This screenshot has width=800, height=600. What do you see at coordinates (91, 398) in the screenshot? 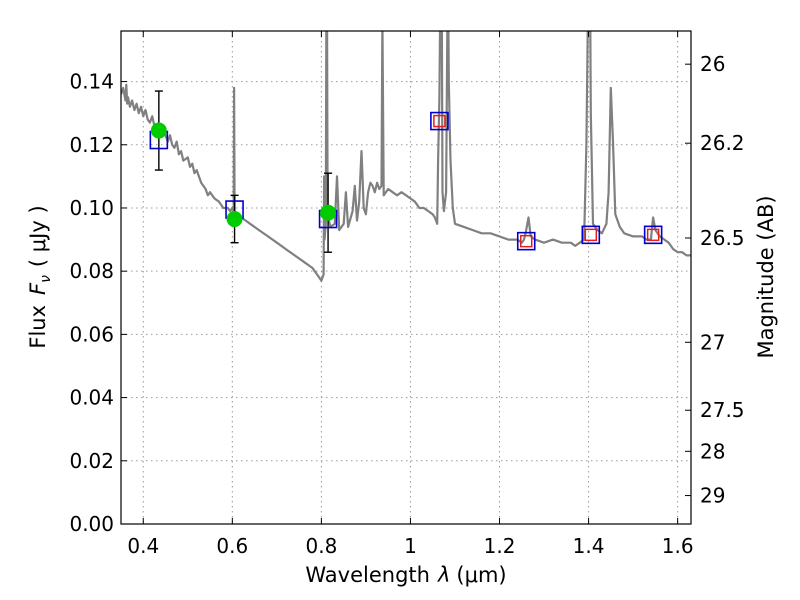
I see `y-tick-label: 0.04` at bounding box center [91, 398].